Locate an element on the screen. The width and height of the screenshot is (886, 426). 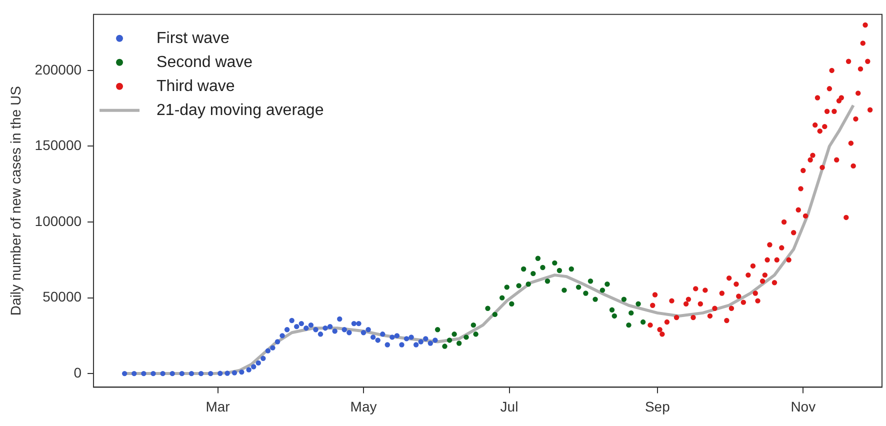
legend-label: First wave is located at coordinates (193, 38).